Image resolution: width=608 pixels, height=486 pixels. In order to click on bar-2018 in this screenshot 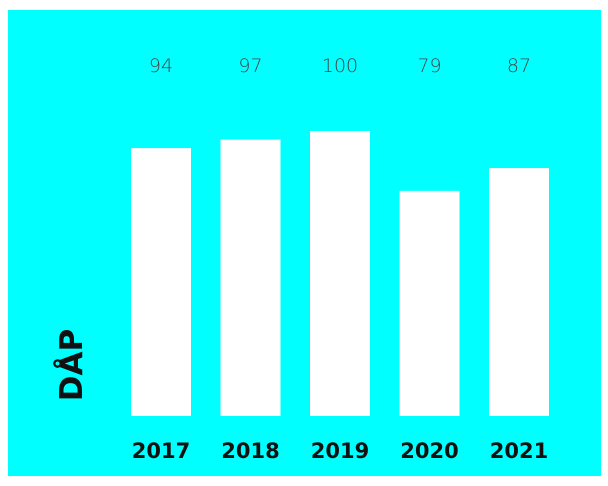, I will do `click(250, 278)`.